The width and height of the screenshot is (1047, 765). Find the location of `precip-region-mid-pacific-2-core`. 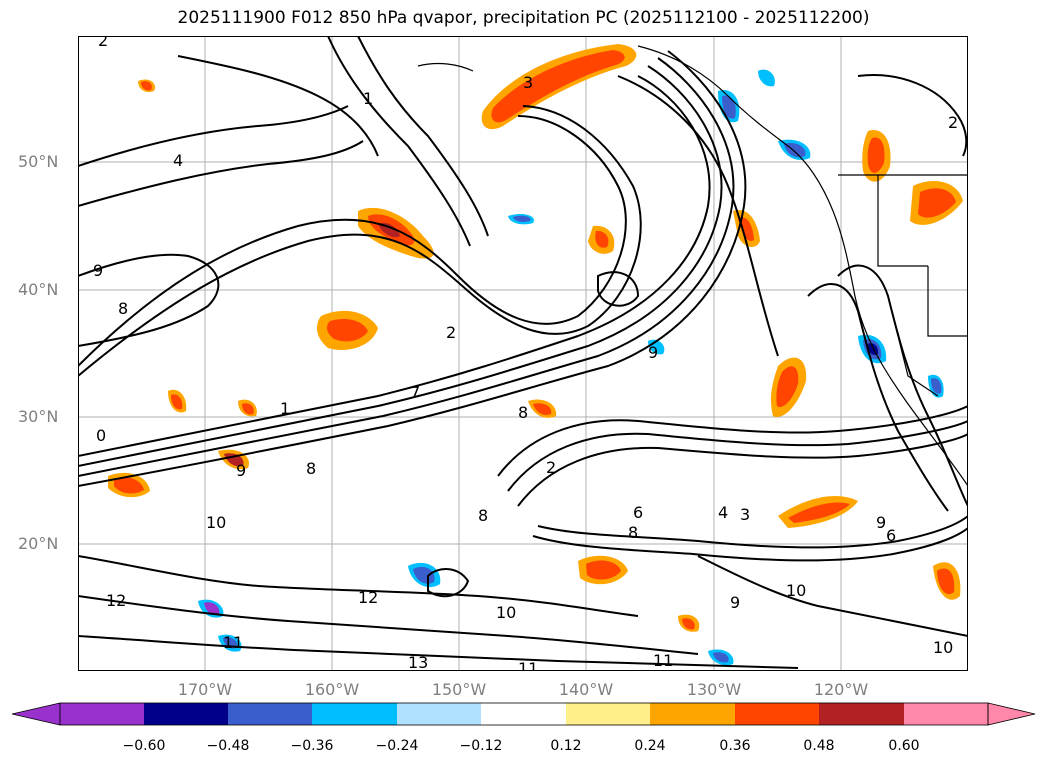

precip-region-mid-pacific-2-core is located at coordinates (347, 330).